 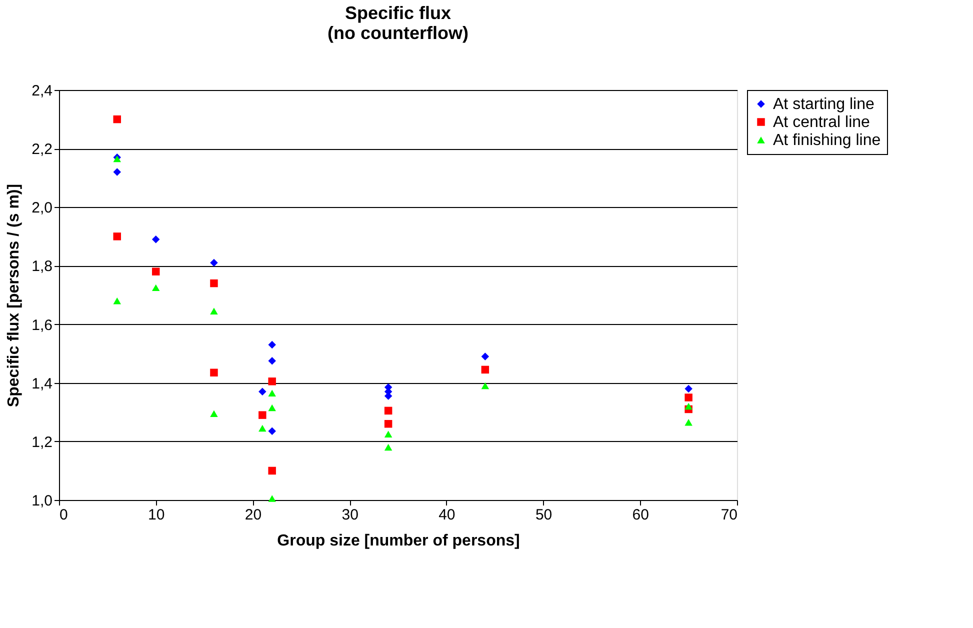 What do you see at coordinates (42, 208) in the screenshot?
I see `y-tick-label: 2,0` at bounding box center [42, 208].